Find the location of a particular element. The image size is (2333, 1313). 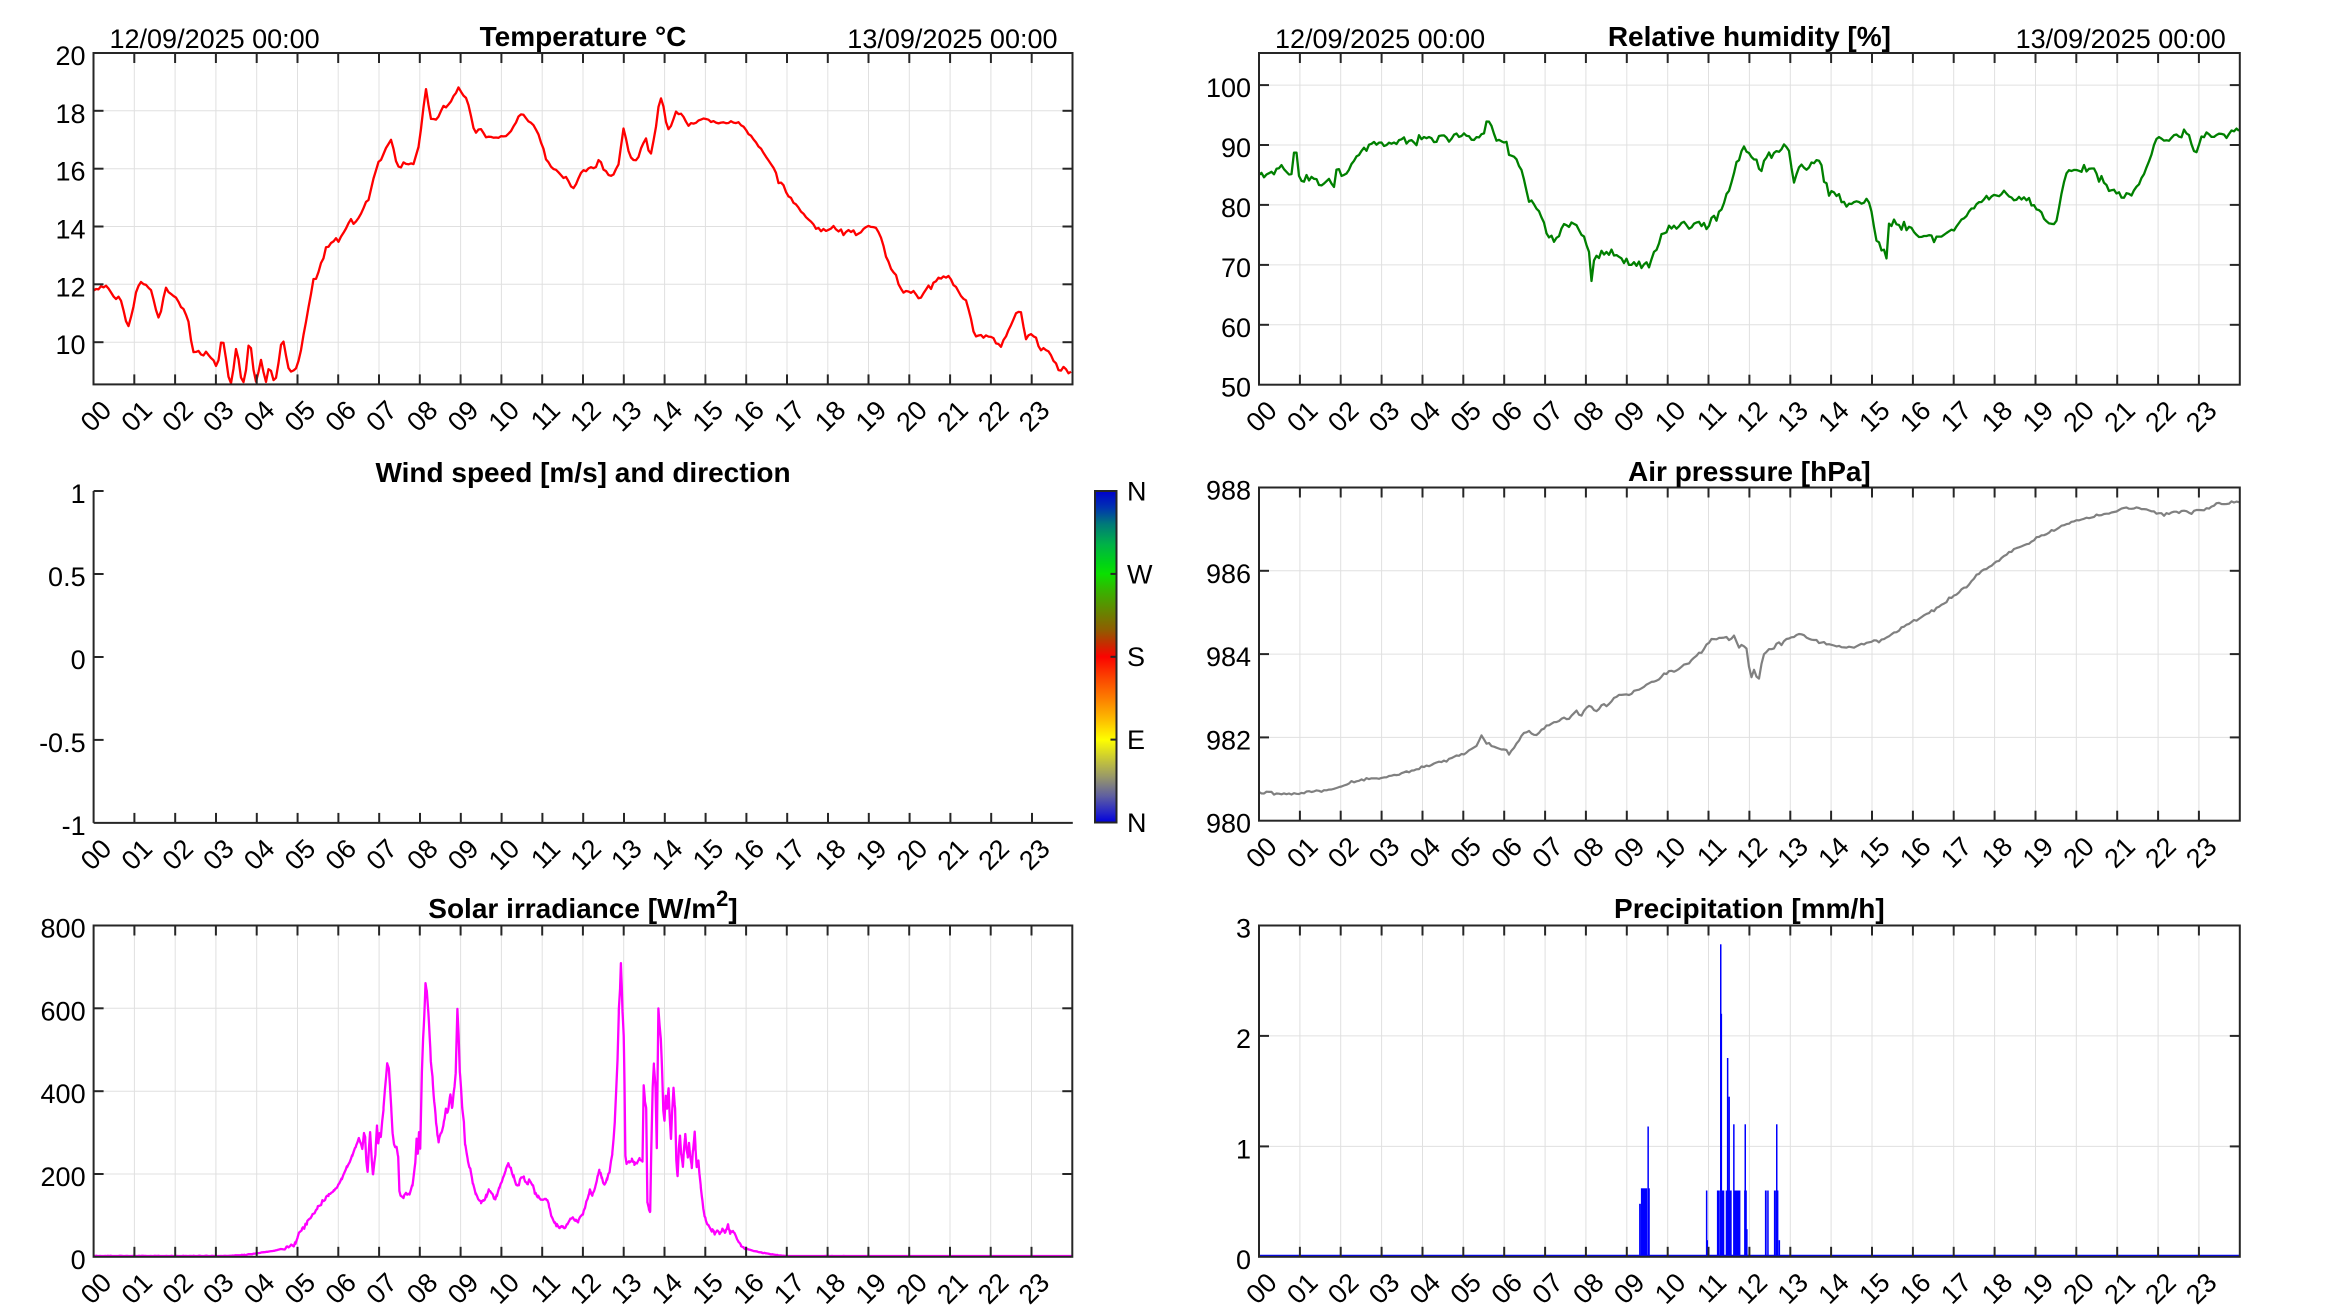

svg-text: 3 is located at coordinates (1243, 929).